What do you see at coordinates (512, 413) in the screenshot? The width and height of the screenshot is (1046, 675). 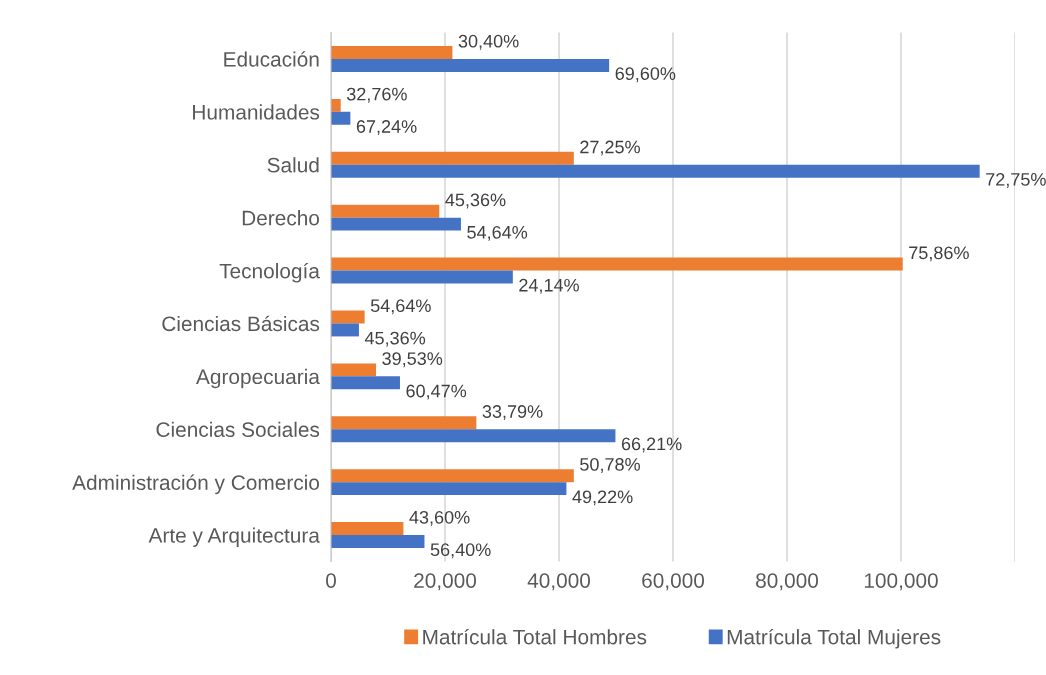 I see `annotation: 33,79%` at bounding box center [512, 413].